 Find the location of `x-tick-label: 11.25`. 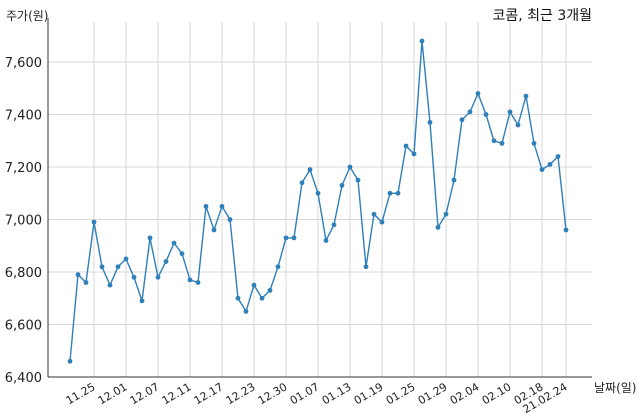

x-tick-label: 11.25 is located at coordinates (81, 393).